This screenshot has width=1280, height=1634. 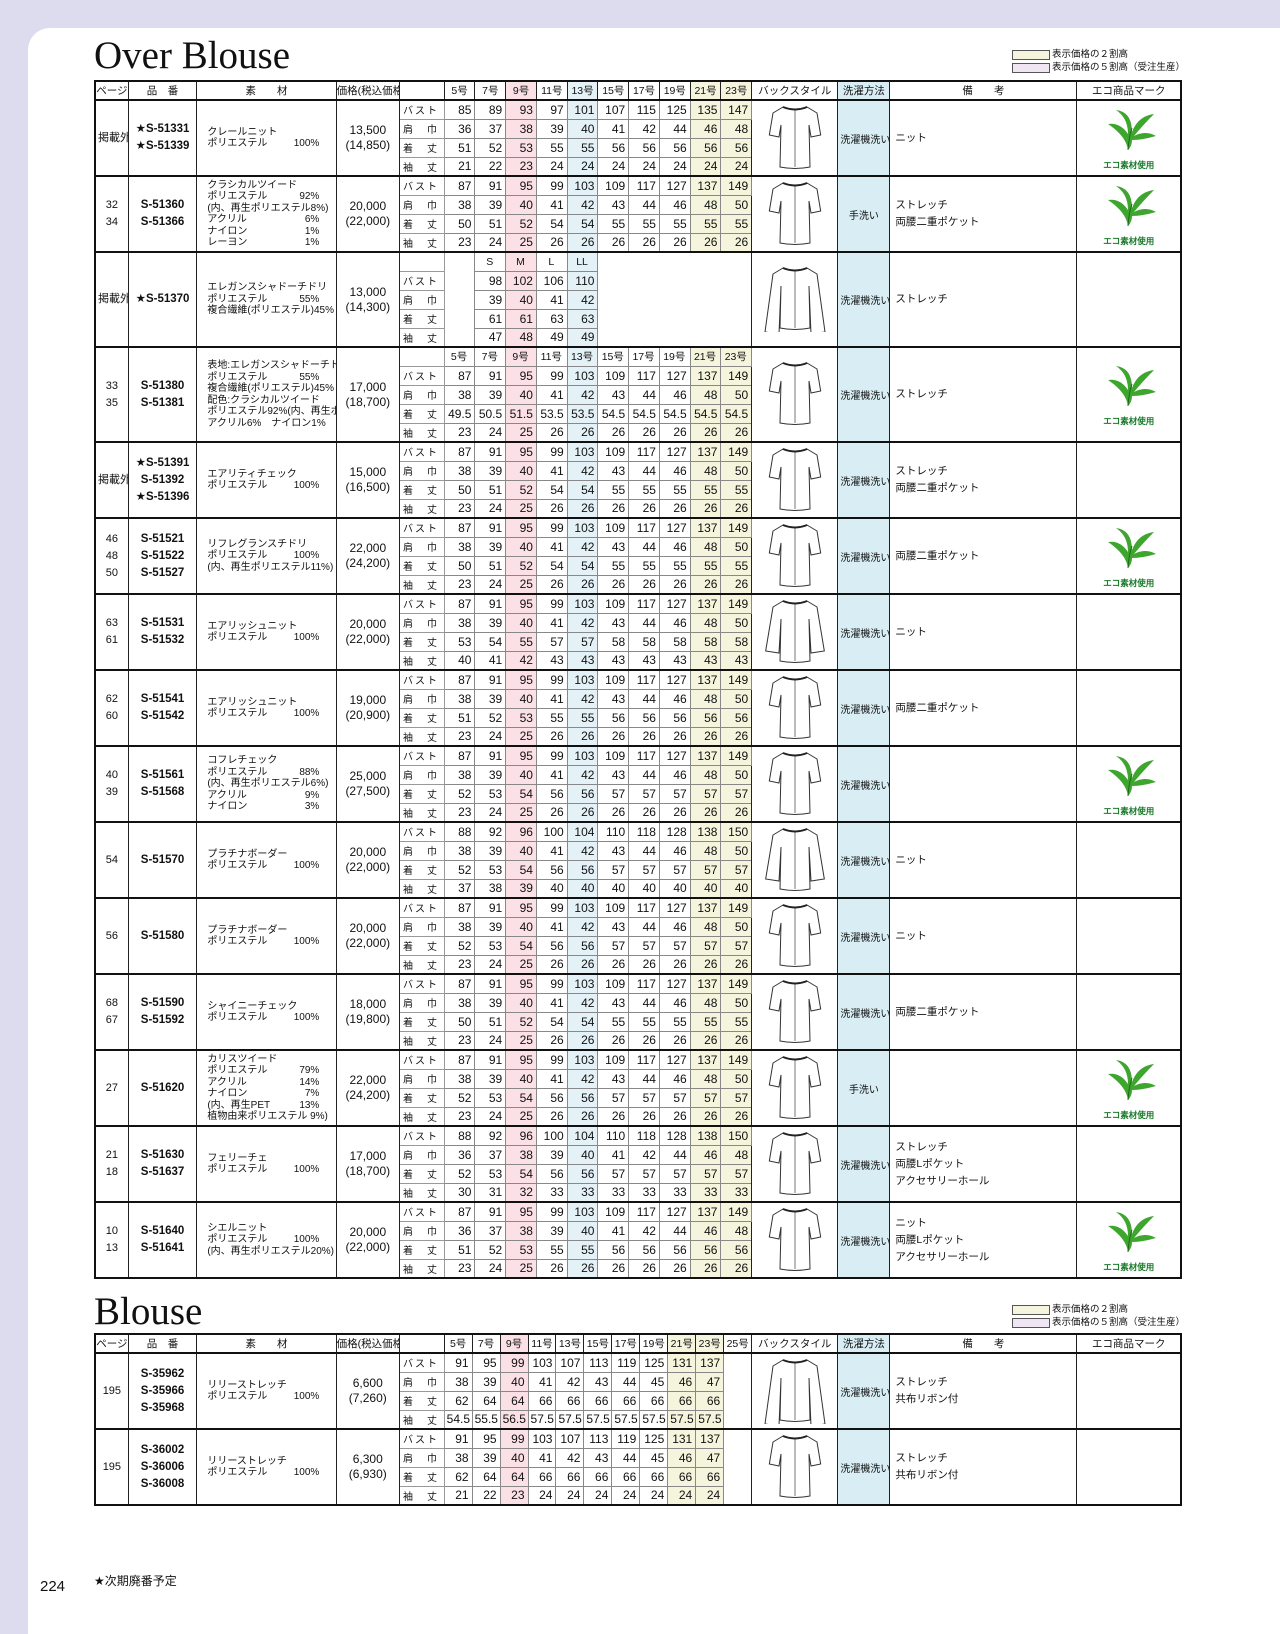 I want to click on product-code: S-51592, so click(x=162, y=1020).